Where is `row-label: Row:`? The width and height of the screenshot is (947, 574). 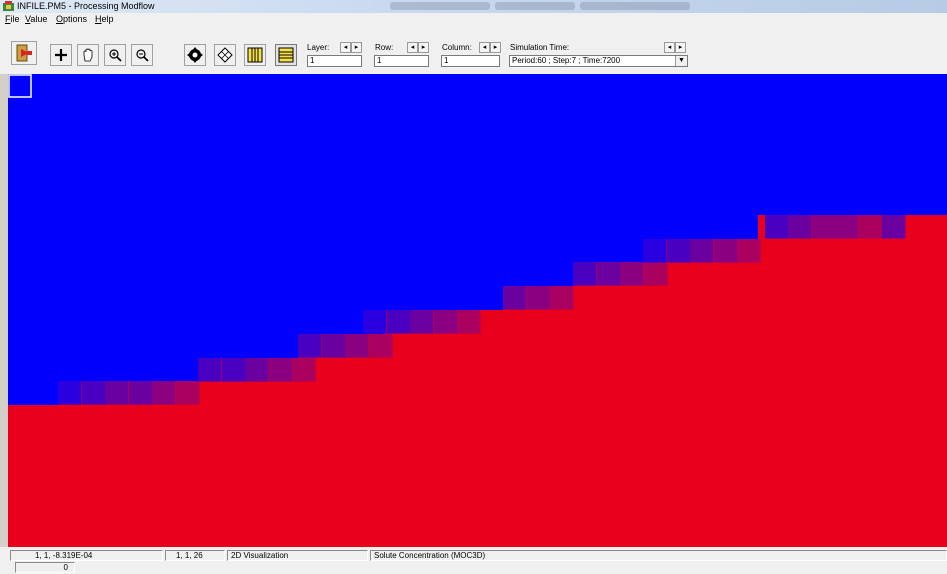 row-label: Row: is located at coordinates (384, 47).